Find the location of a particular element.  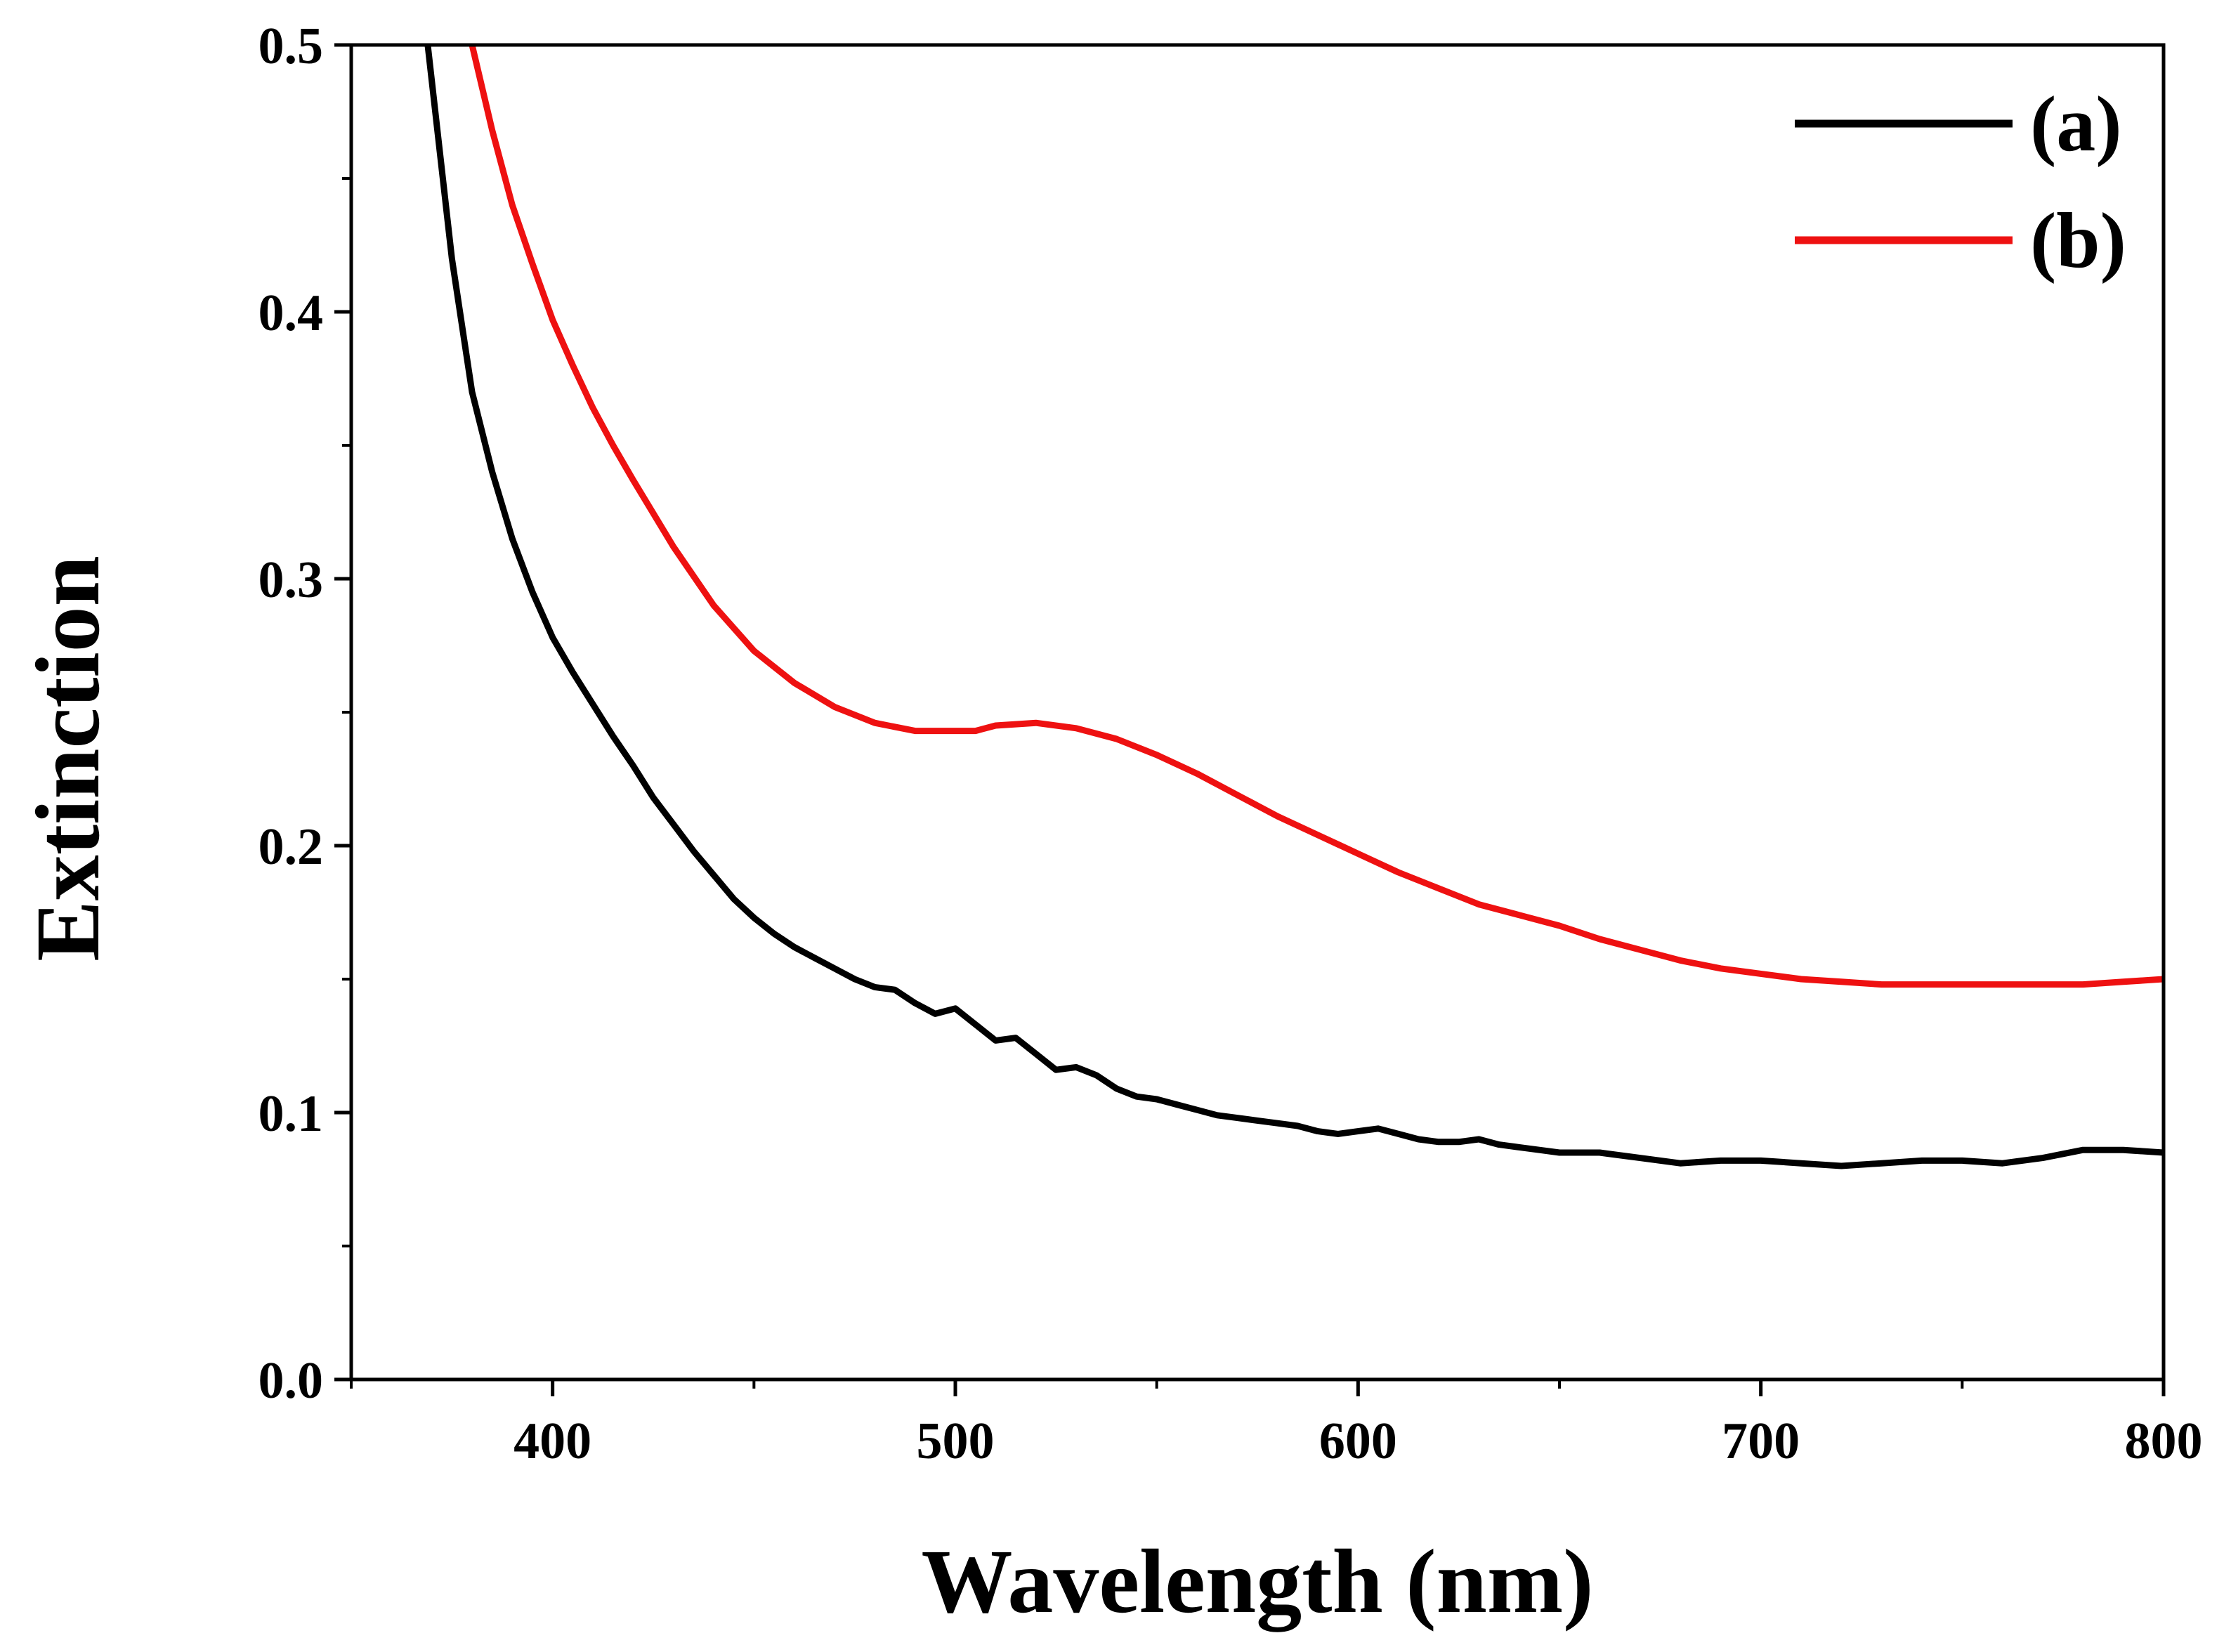

legend-label-a: (a) is located at coordinates (2076, 124).